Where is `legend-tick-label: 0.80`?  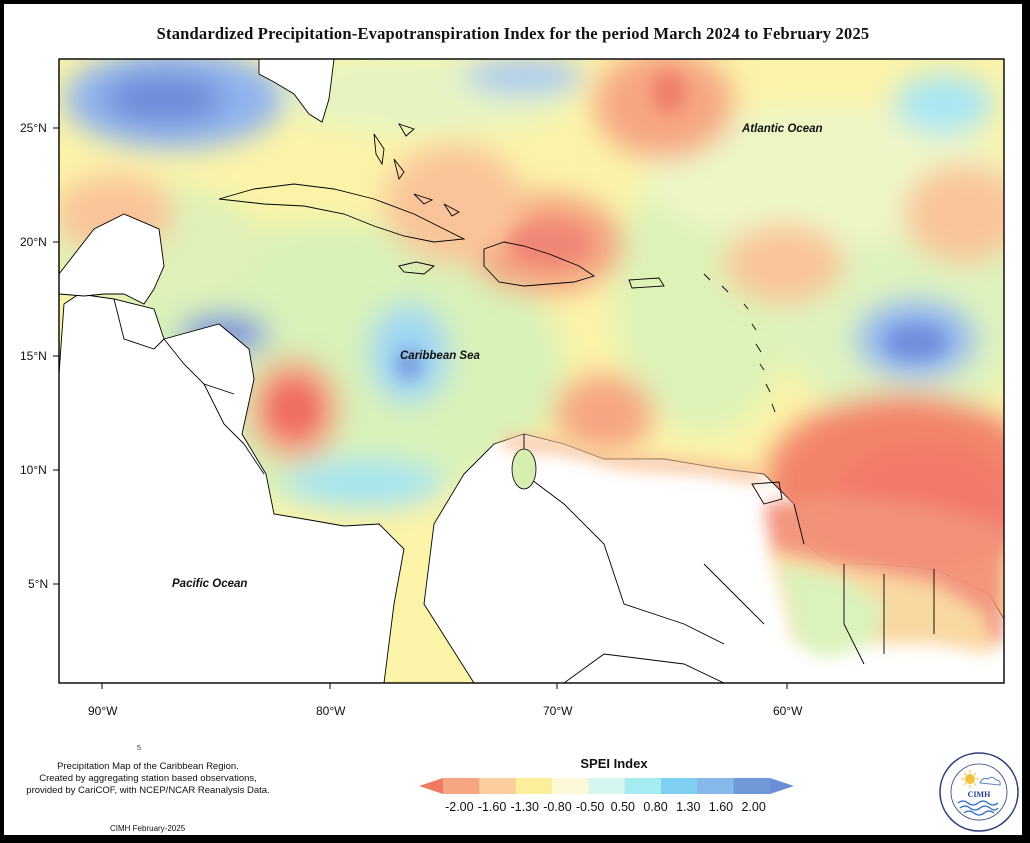 legend-tick-label: 0.80 is located at coordinates (655, 807).